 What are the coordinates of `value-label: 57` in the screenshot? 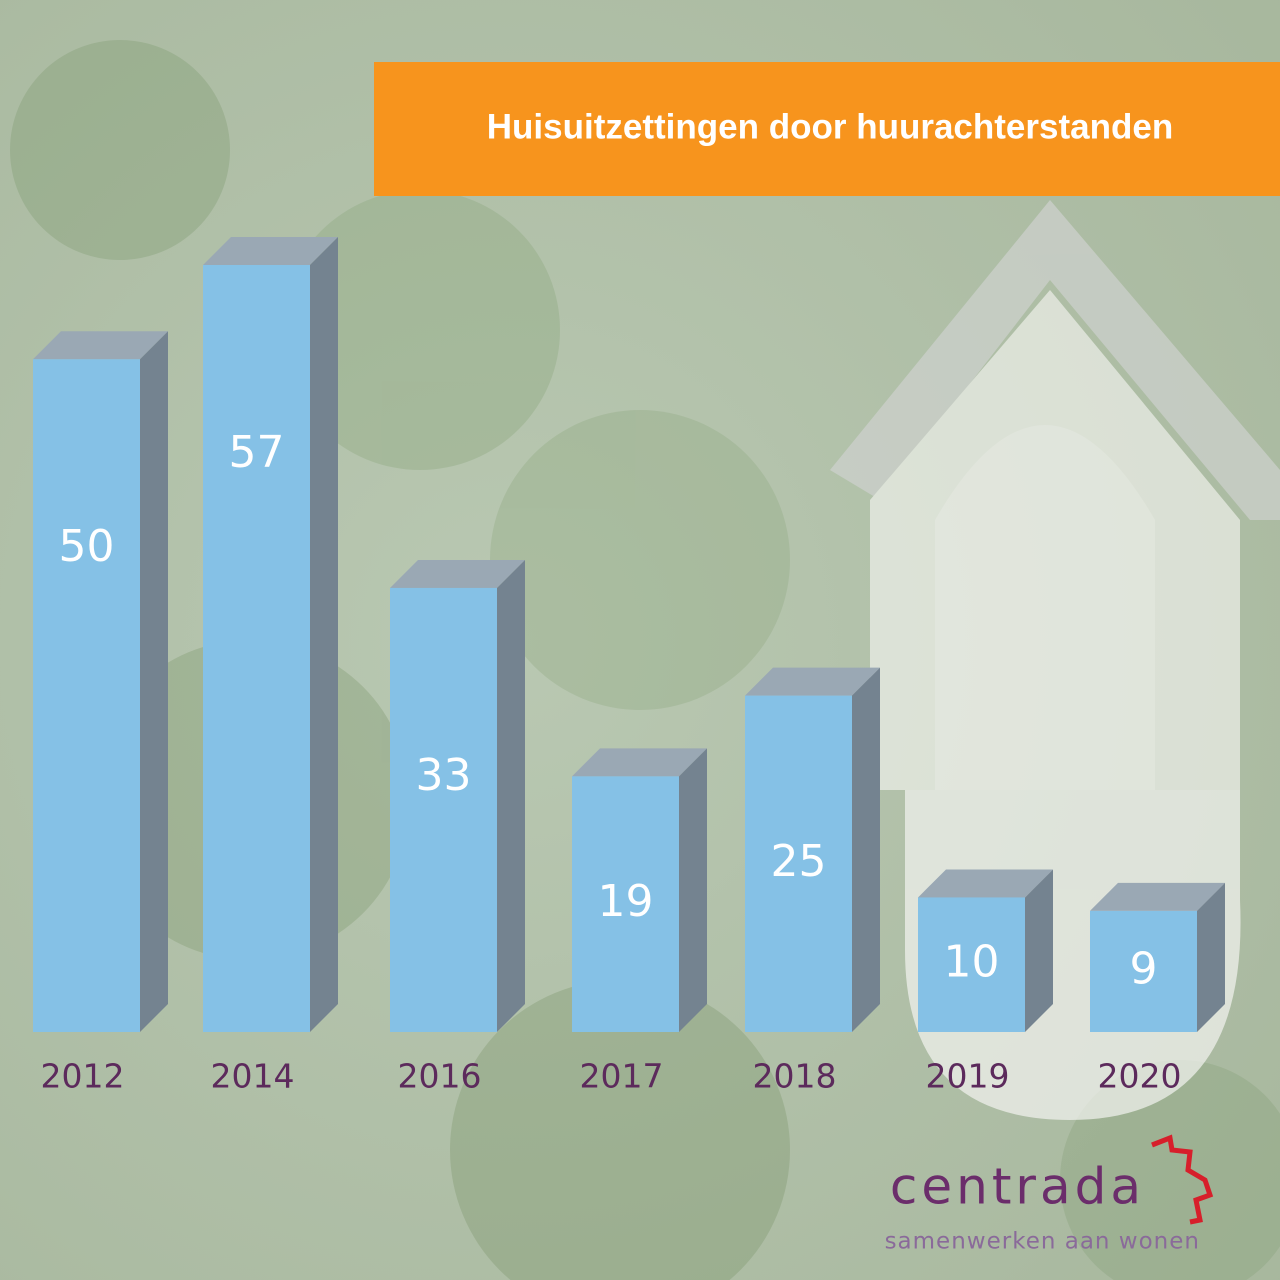 It's located at (257, 452).